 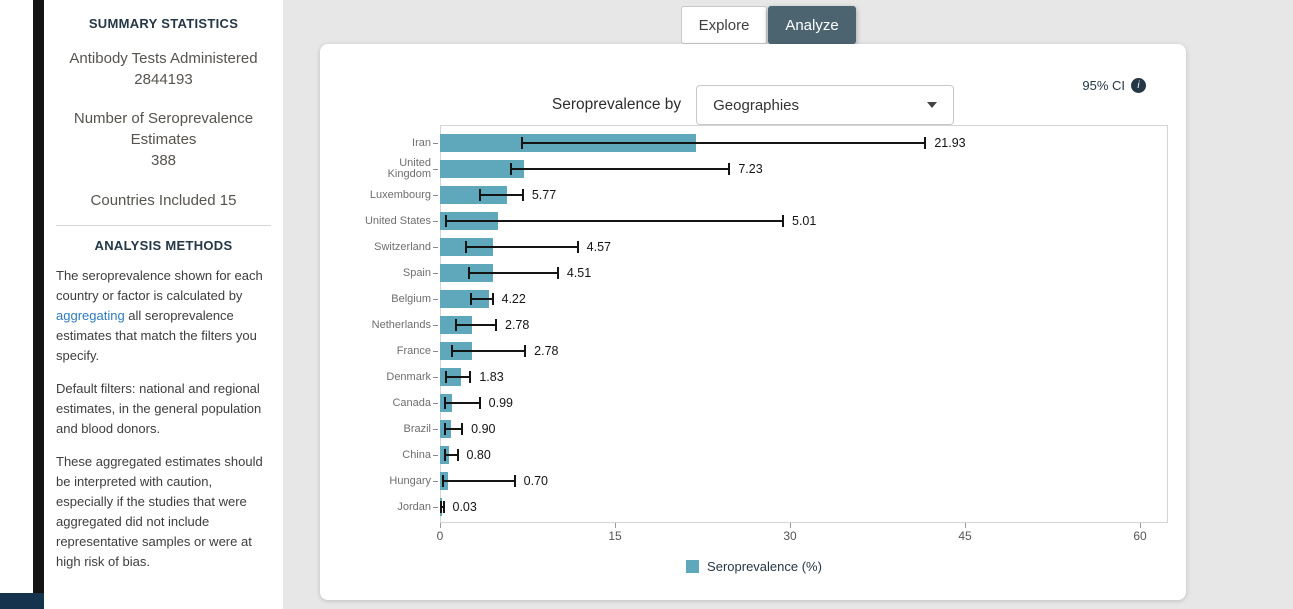 What do you see at coordinates (754, 377) in the screenshot?
I see `chart-row-denmark: Denmark 1.83` at bounding box center [754, 377].